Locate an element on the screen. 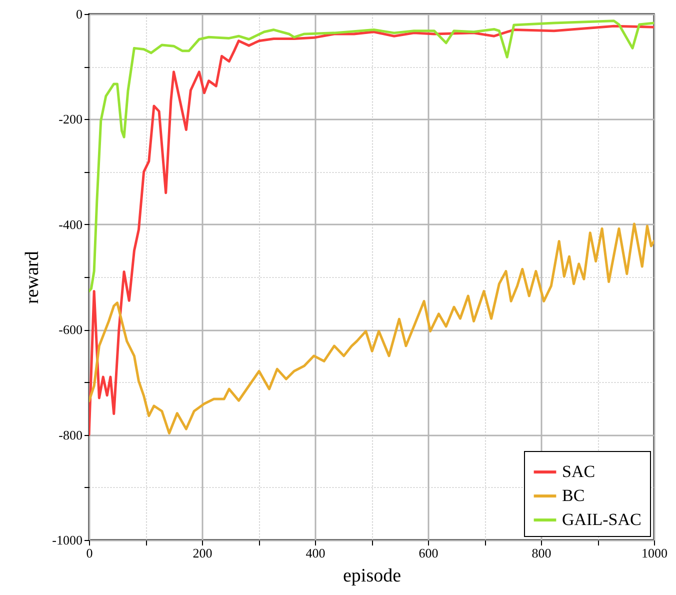  y-tick-label: -1000 is located at coordinates (67, 540).